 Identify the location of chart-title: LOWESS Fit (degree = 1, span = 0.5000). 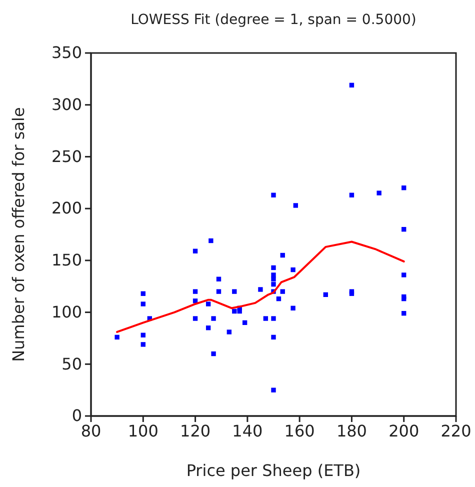
(273, 20).